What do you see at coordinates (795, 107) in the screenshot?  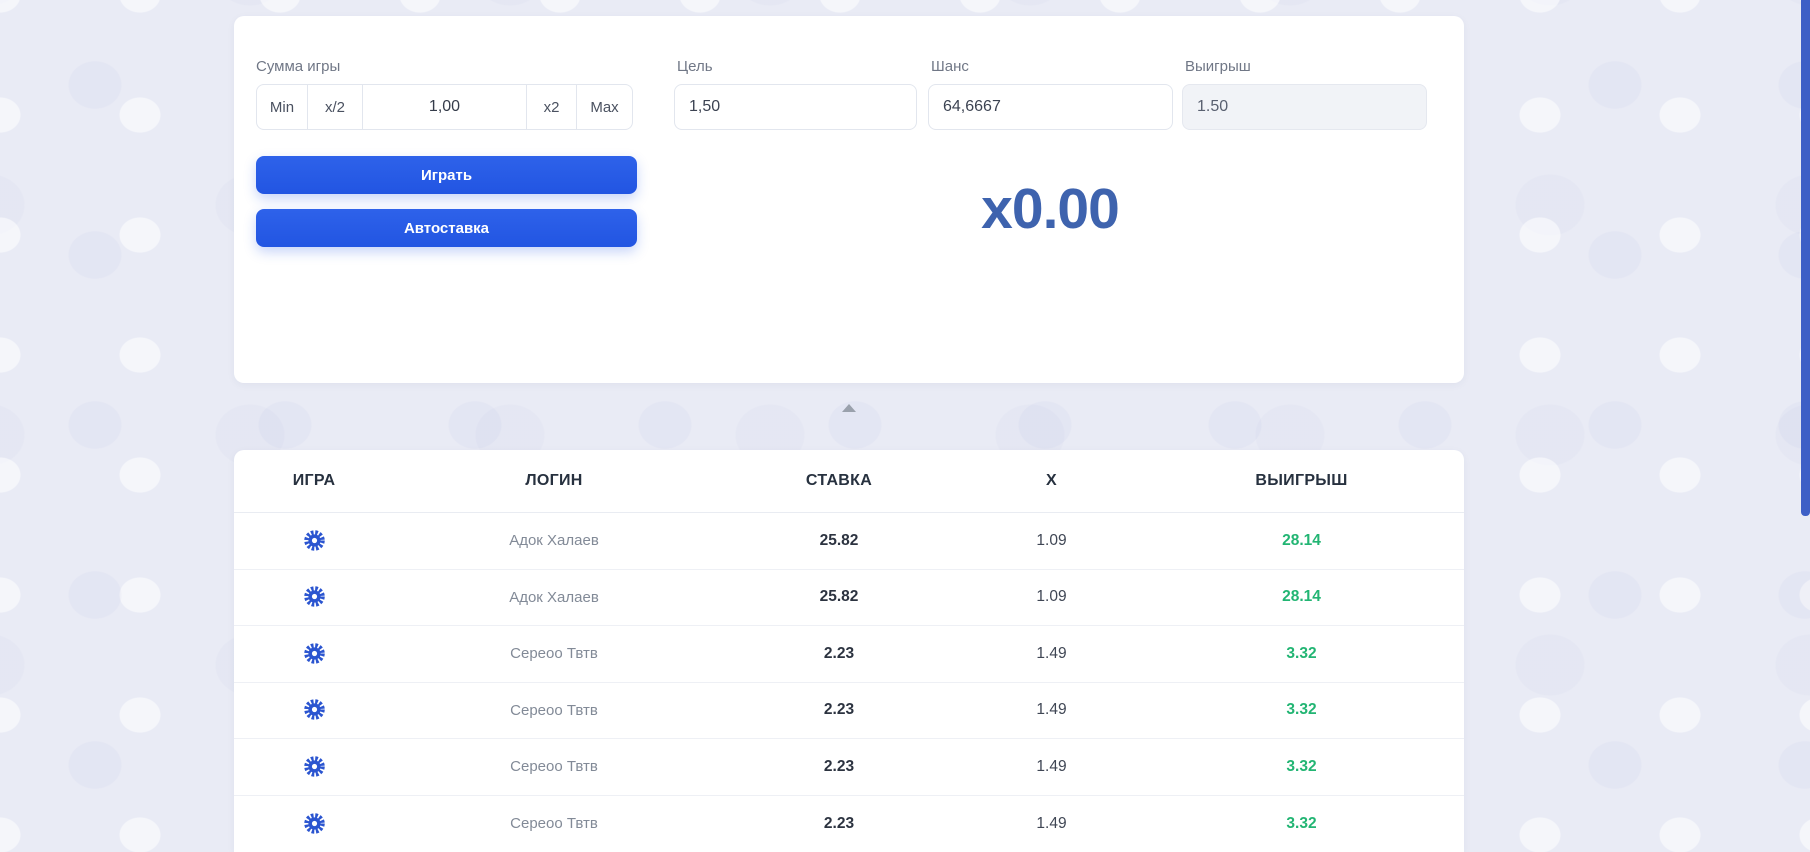 I see `goal-input` at bounding box center [795, 107].